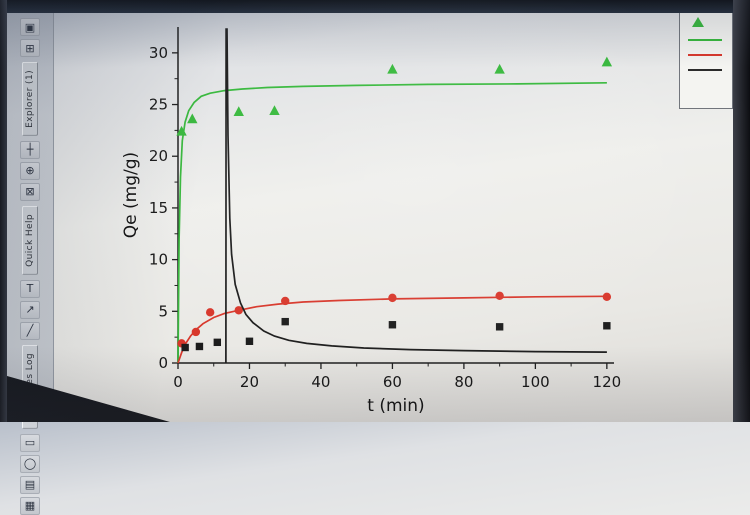 Image resolution: width=750 pixels, height=515 pixels. I want to click on x-tick-label: 40, so click(320, 382).